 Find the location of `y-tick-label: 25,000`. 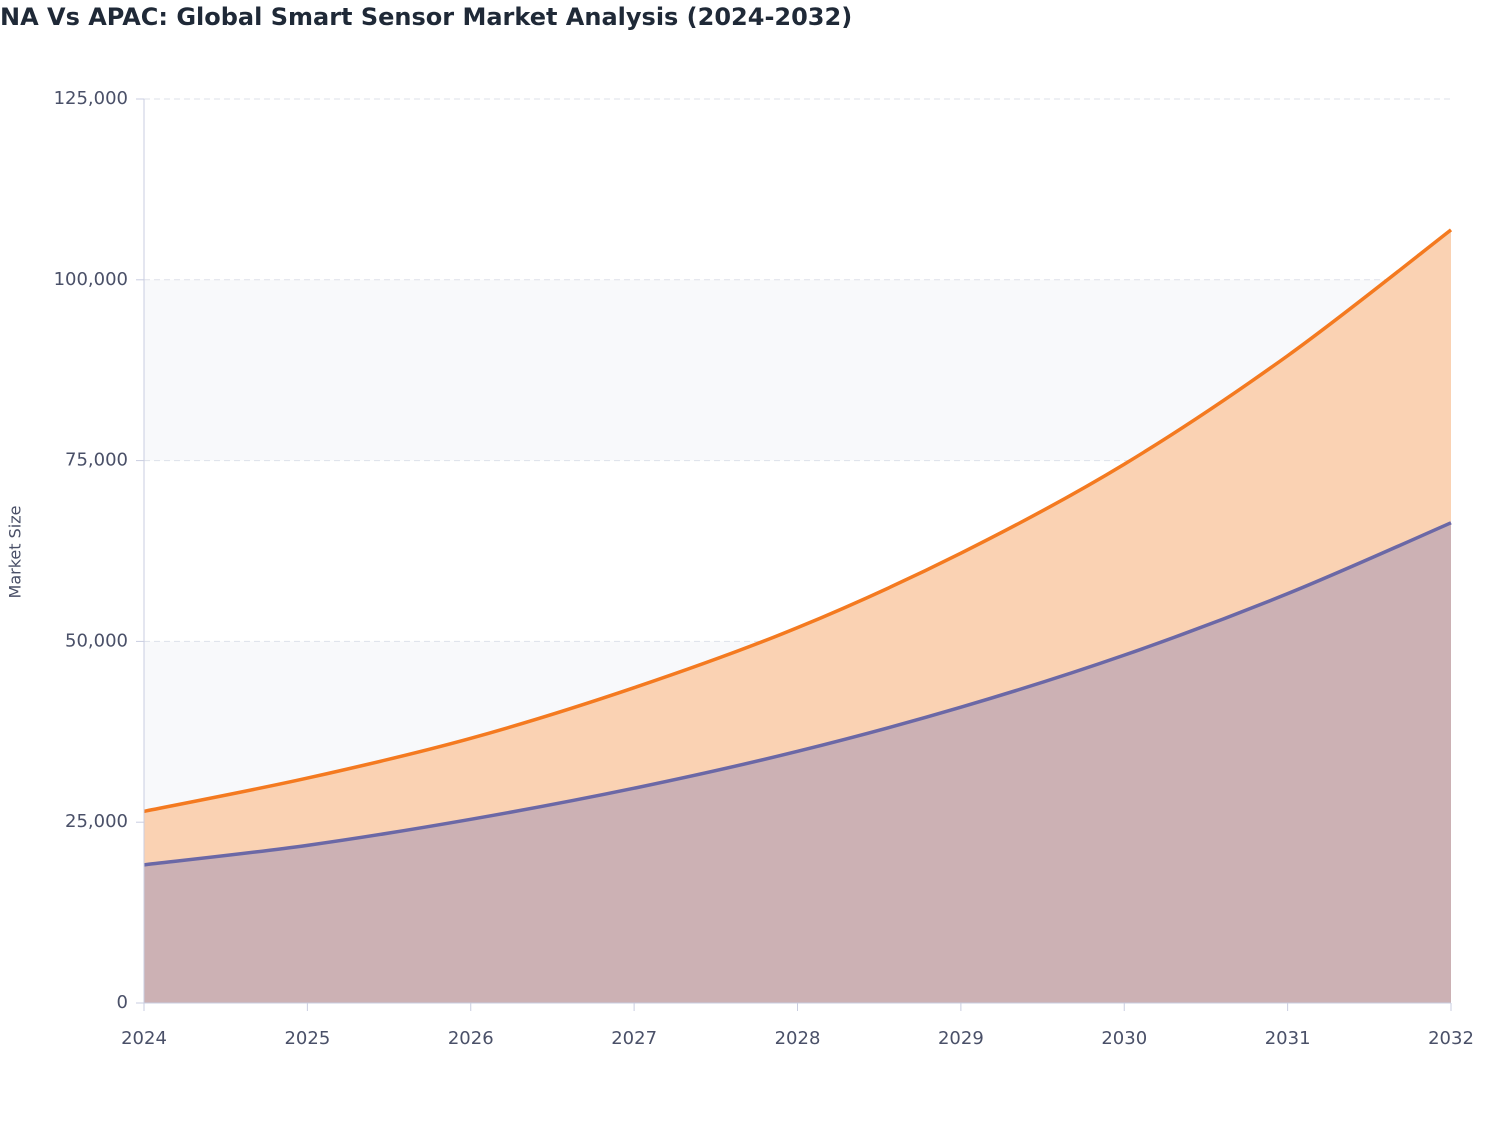

y-tick-label: 25,000 is located at coordinates (96, 821).